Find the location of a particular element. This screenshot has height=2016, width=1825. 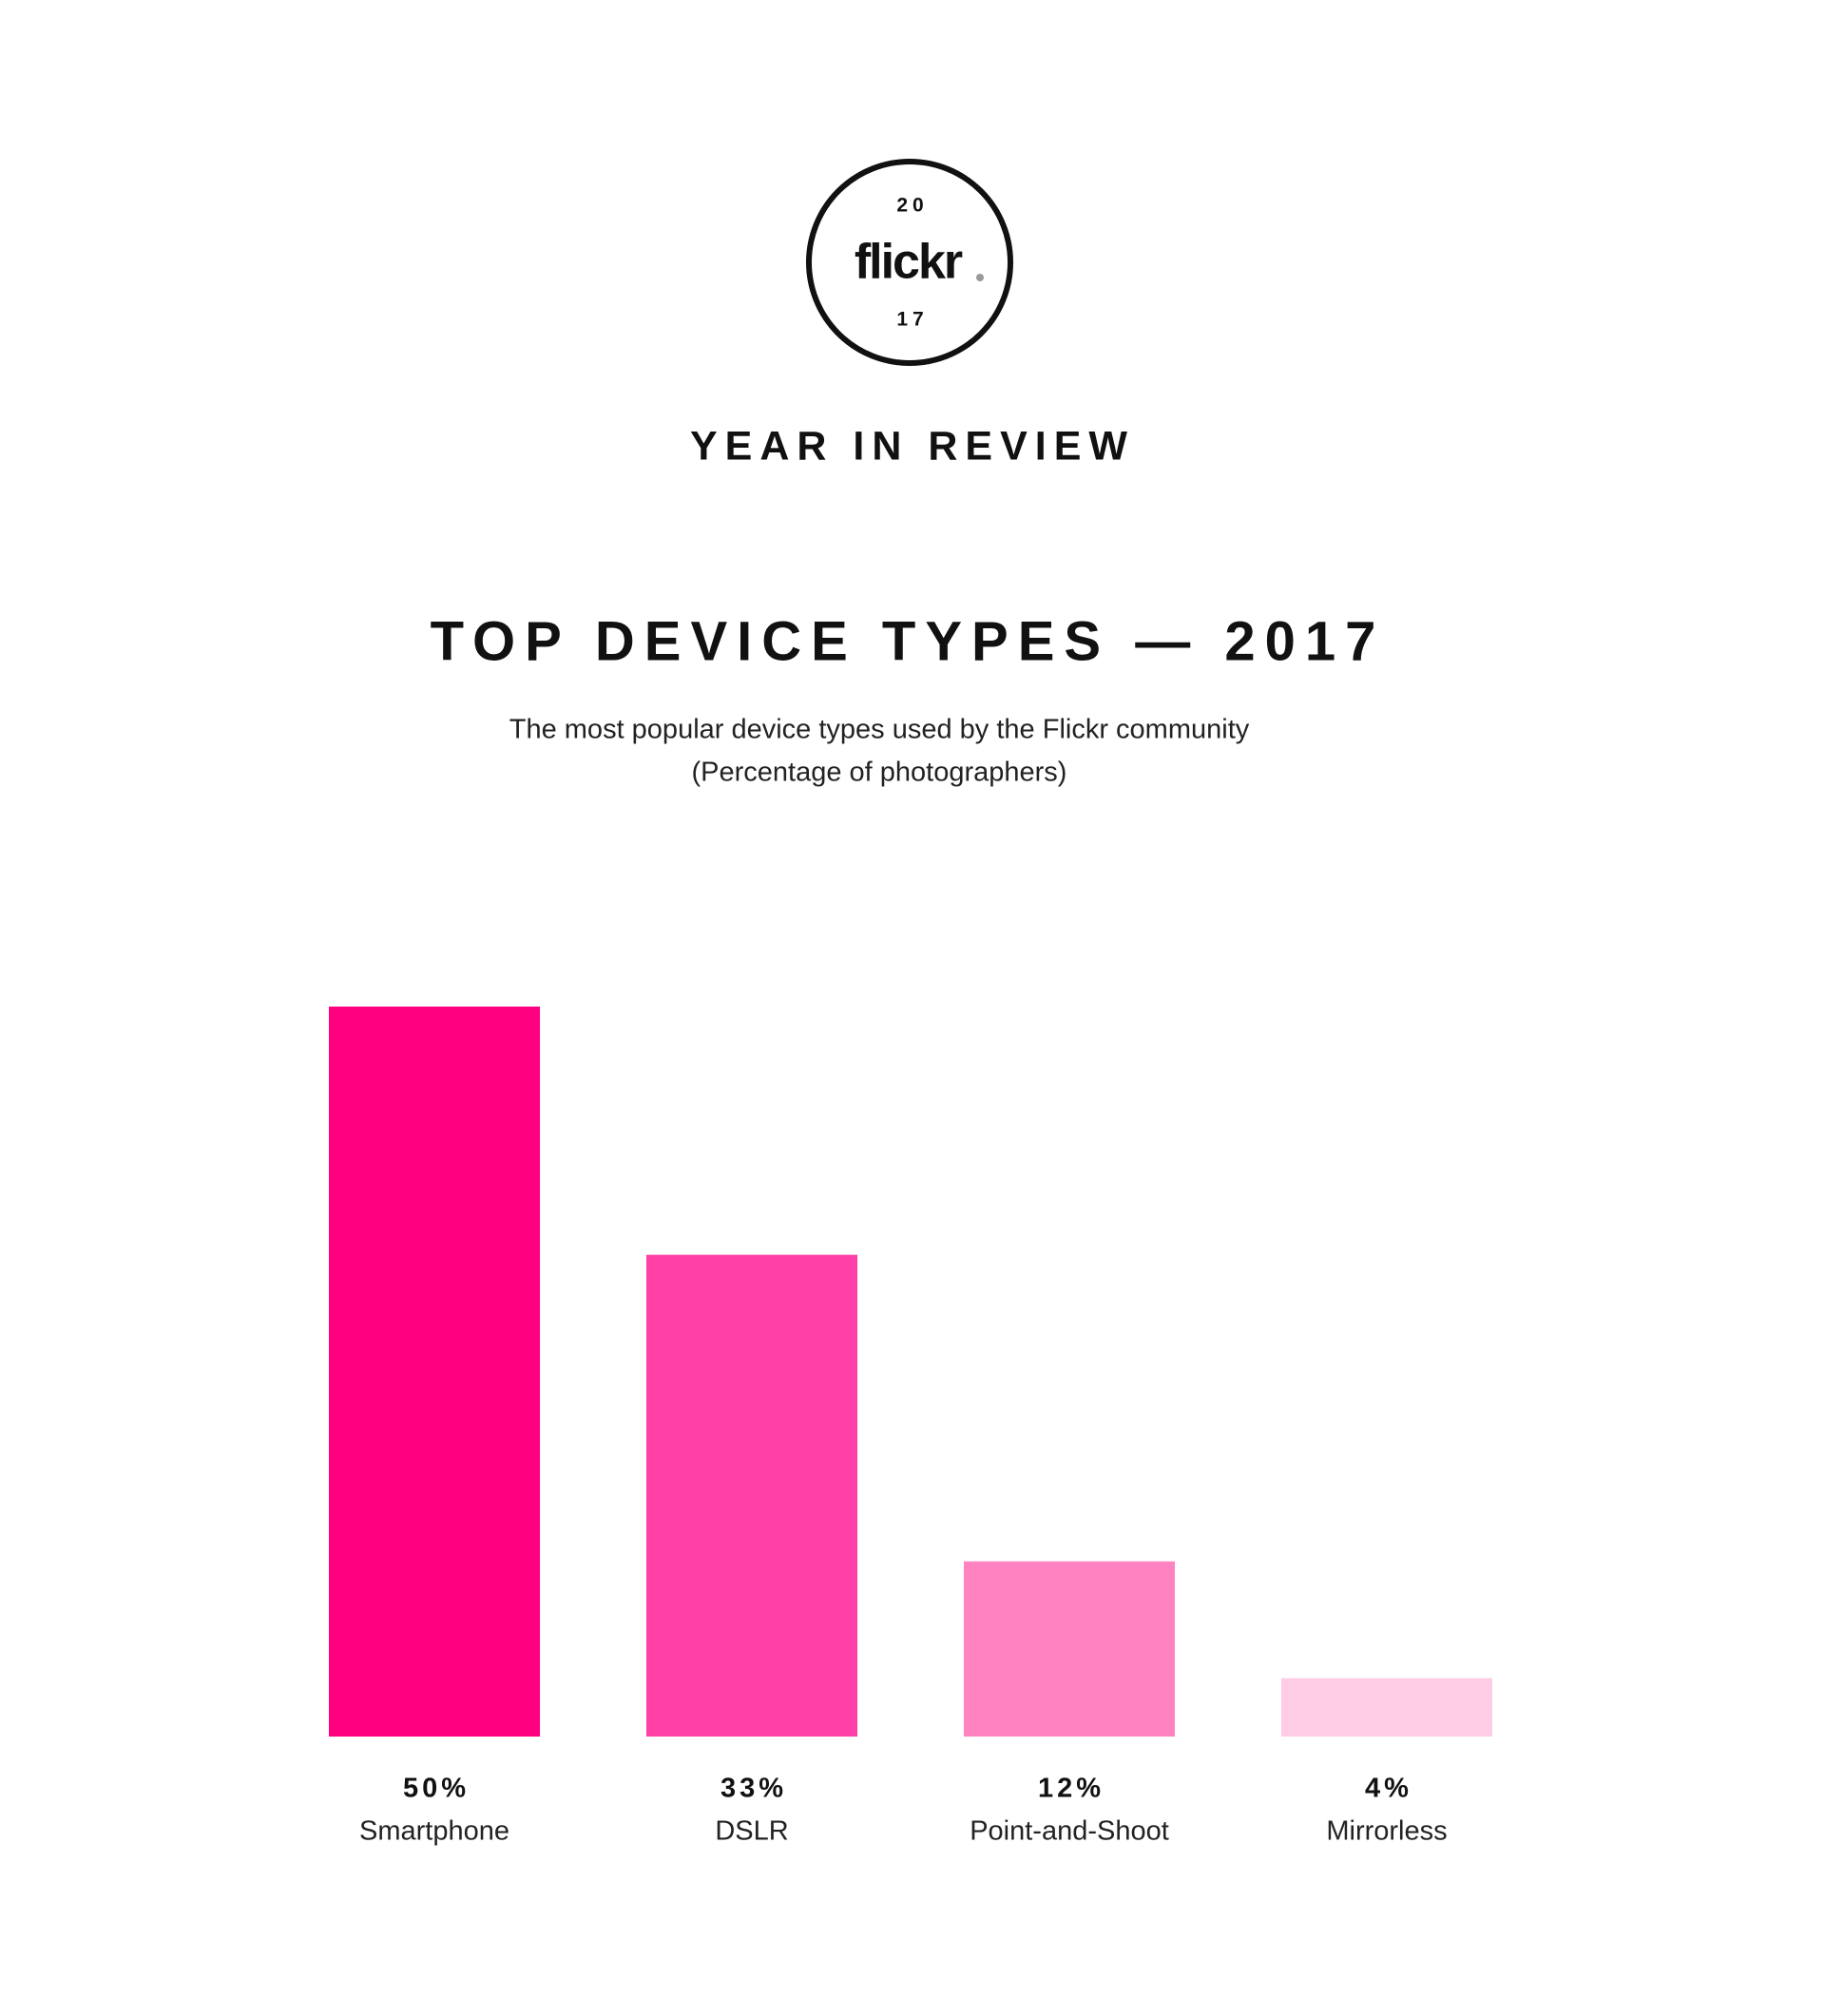

chart-title: TOP DEVICE TYPES — 2017 is located at coordinates (908, 641).